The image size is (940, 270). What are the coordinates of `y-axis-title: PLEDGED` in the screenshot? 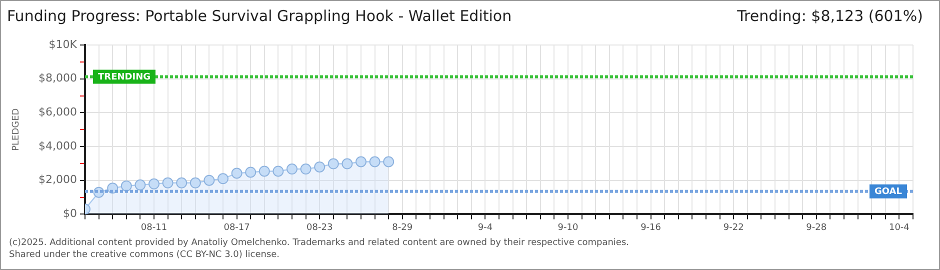 It's located at (17, 129).